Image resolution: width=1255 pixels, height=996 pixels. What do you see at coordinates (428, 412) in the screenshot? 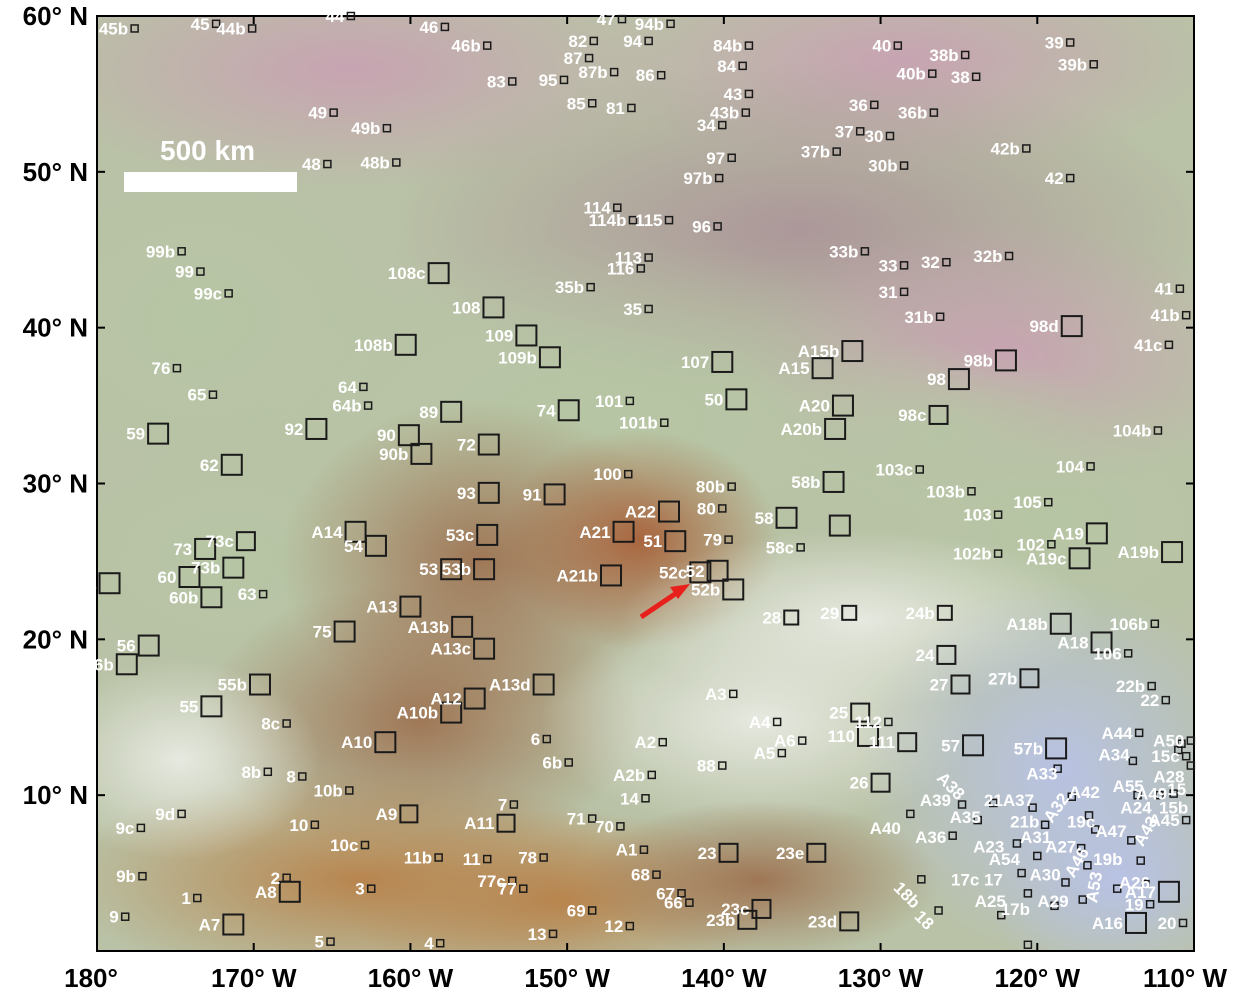
I see `site-label: 89` at bounding box center [428, 412].